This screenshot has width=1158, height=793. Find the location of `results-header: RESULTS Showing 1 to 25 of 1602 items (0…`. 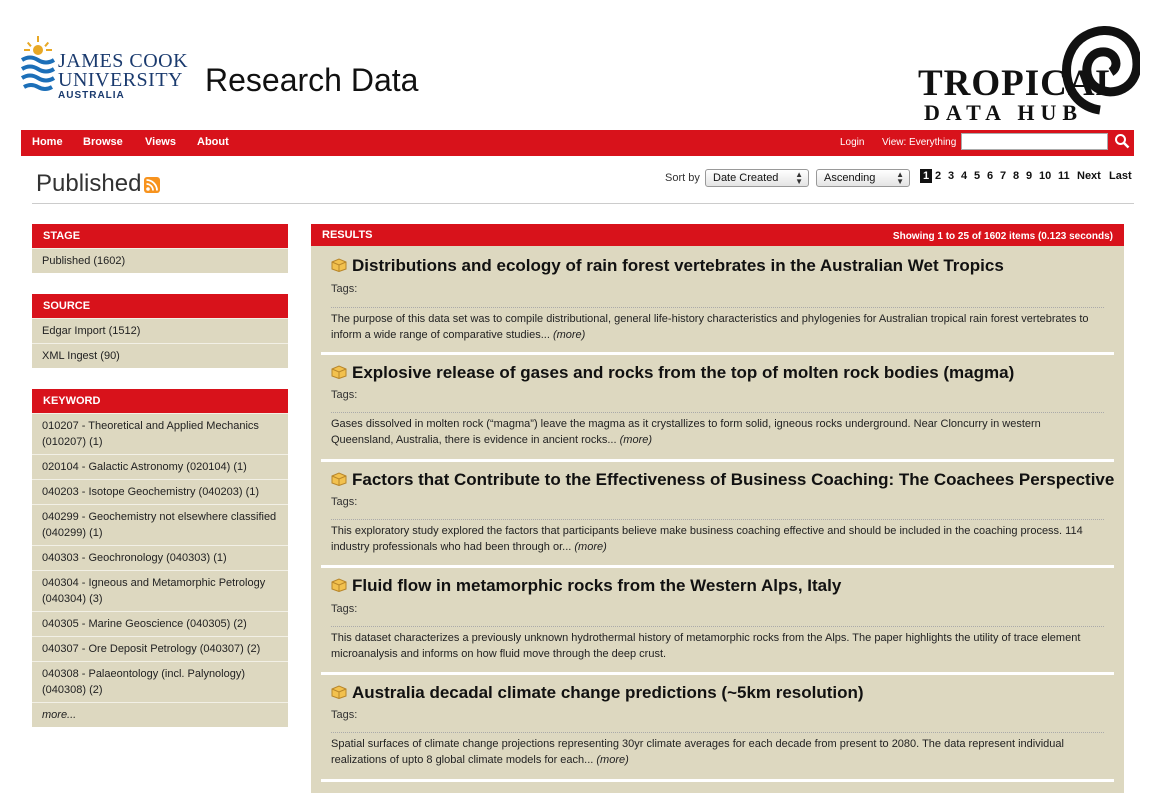

results-header: RESULTS Showing 1 to 25 of 1602 items (0… is located at coordinates (717, 235).